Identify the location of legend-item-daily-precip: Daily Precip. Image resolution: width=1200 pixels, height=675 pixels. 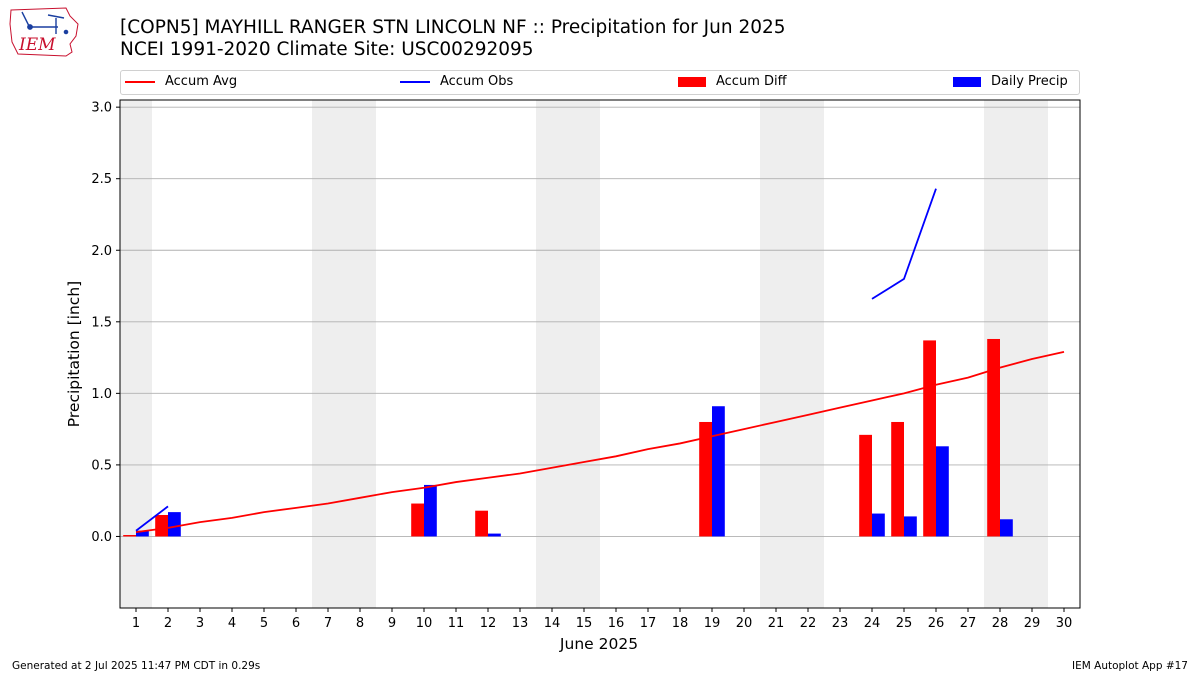
(1010, 81).